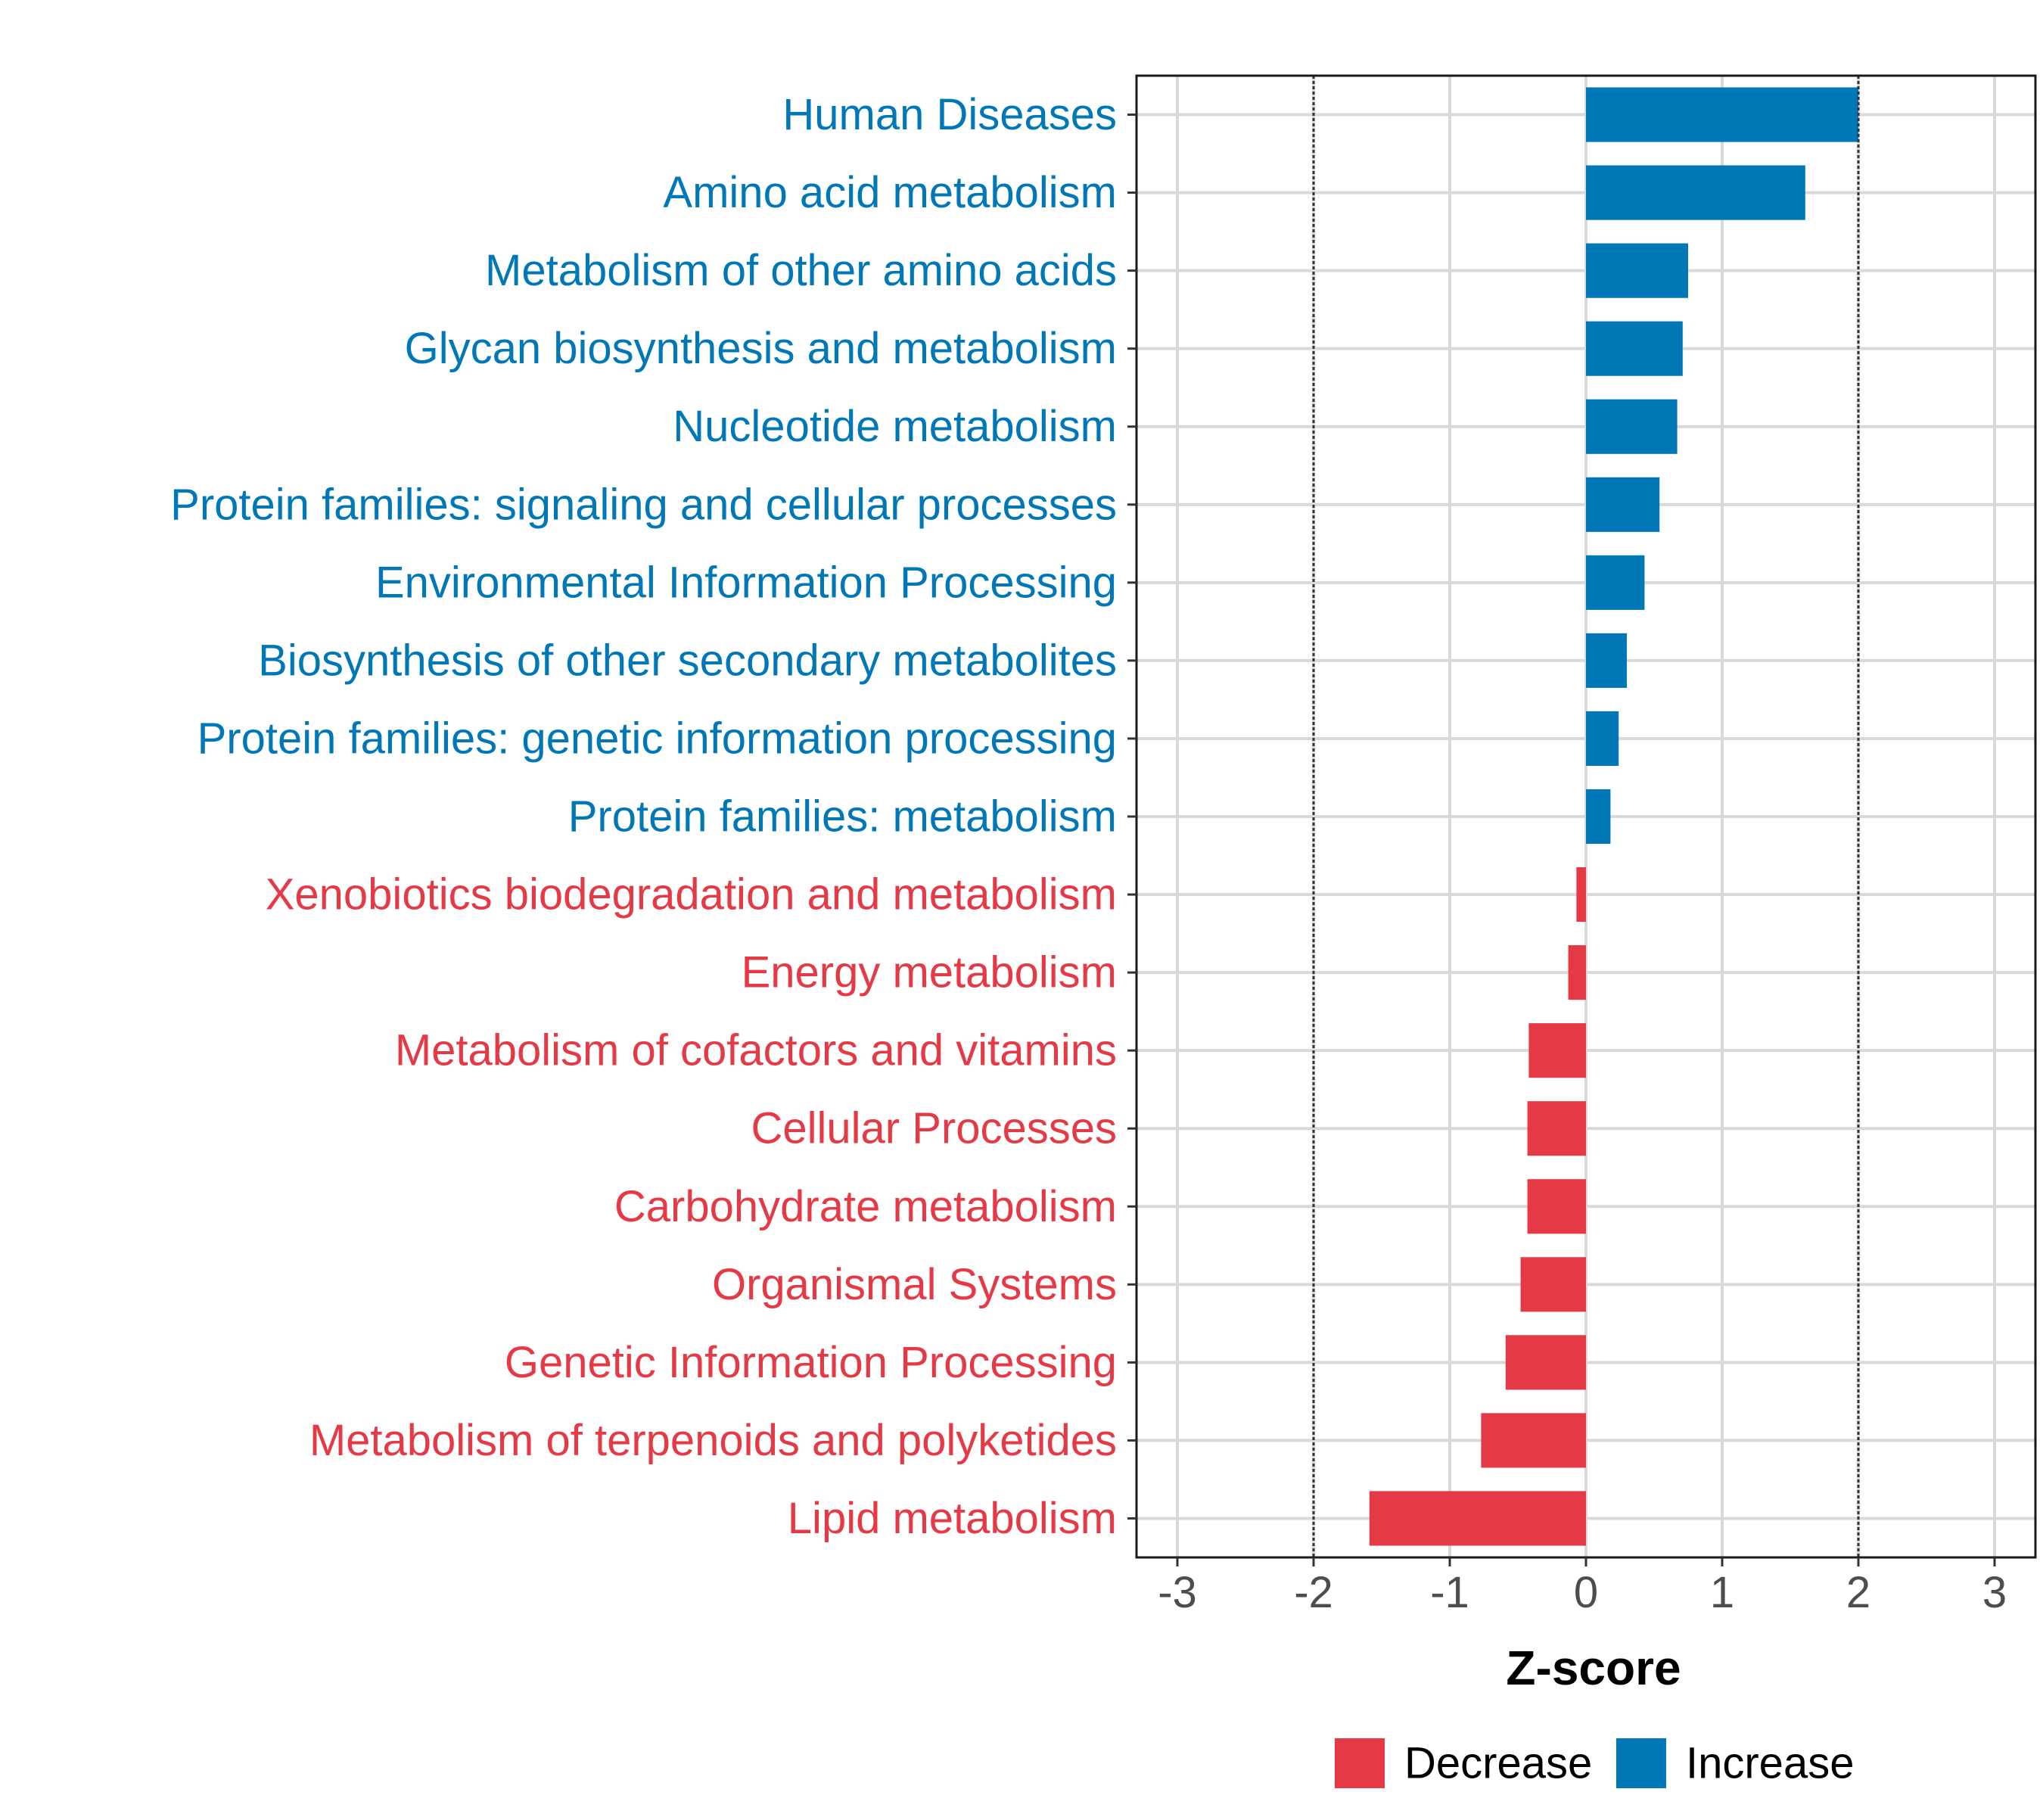 Image resolution: width=2043 pixels, height=1820 pixels. I want to click on y-tick-label: Organismal Systems, so click(915, 1284).